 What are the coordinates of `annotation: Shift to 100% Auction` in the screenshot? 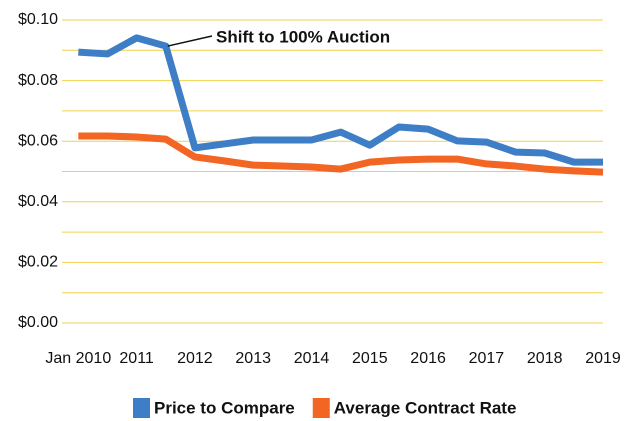 It's located at (303, 36).